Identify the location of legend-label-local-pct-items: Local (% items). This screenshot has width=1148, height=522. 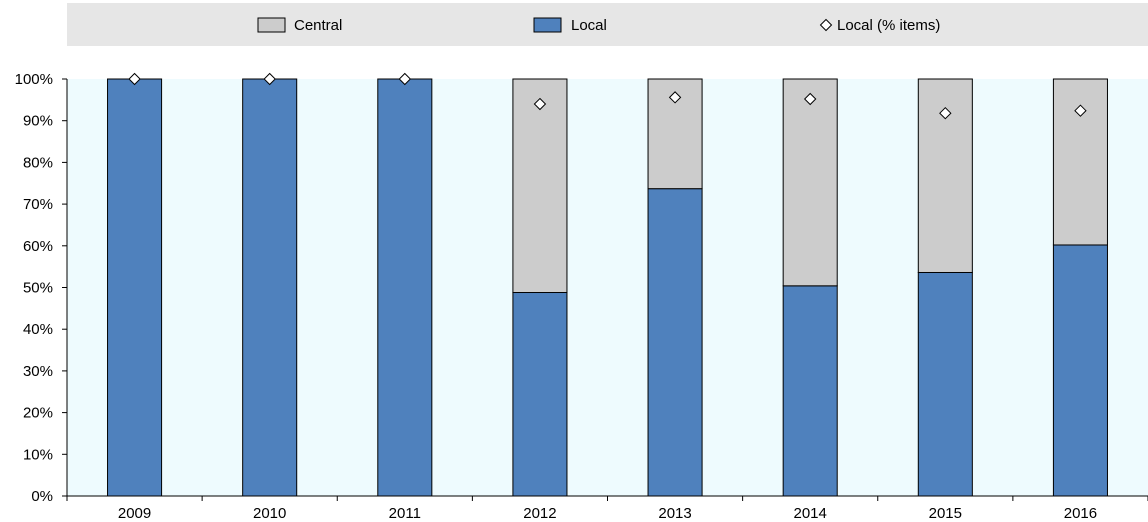
(888, 25).